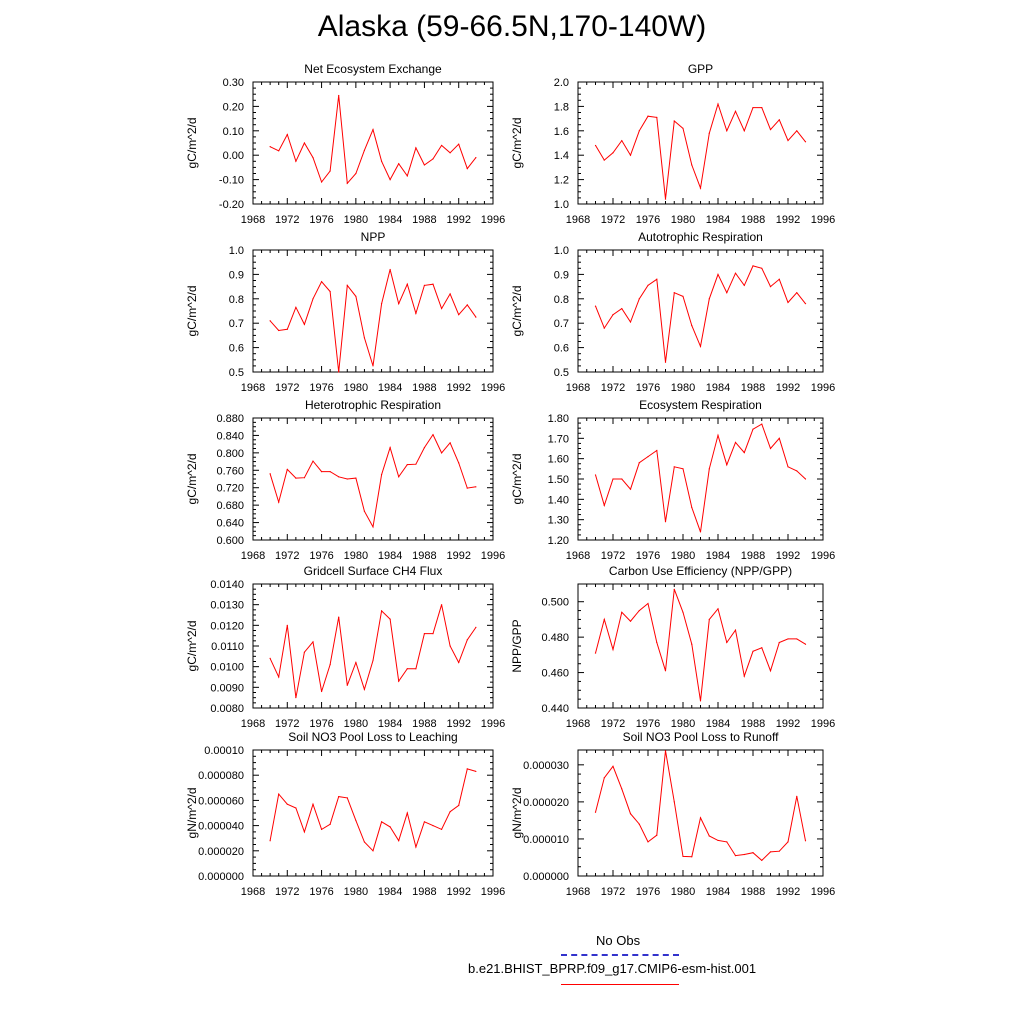 The width and height of the screenshot is (1024, 1024). What do you see at coordinates (561, 324) in the screenshot?
I see `y-tick-label: 0.7` at bounding box center [561, 324].